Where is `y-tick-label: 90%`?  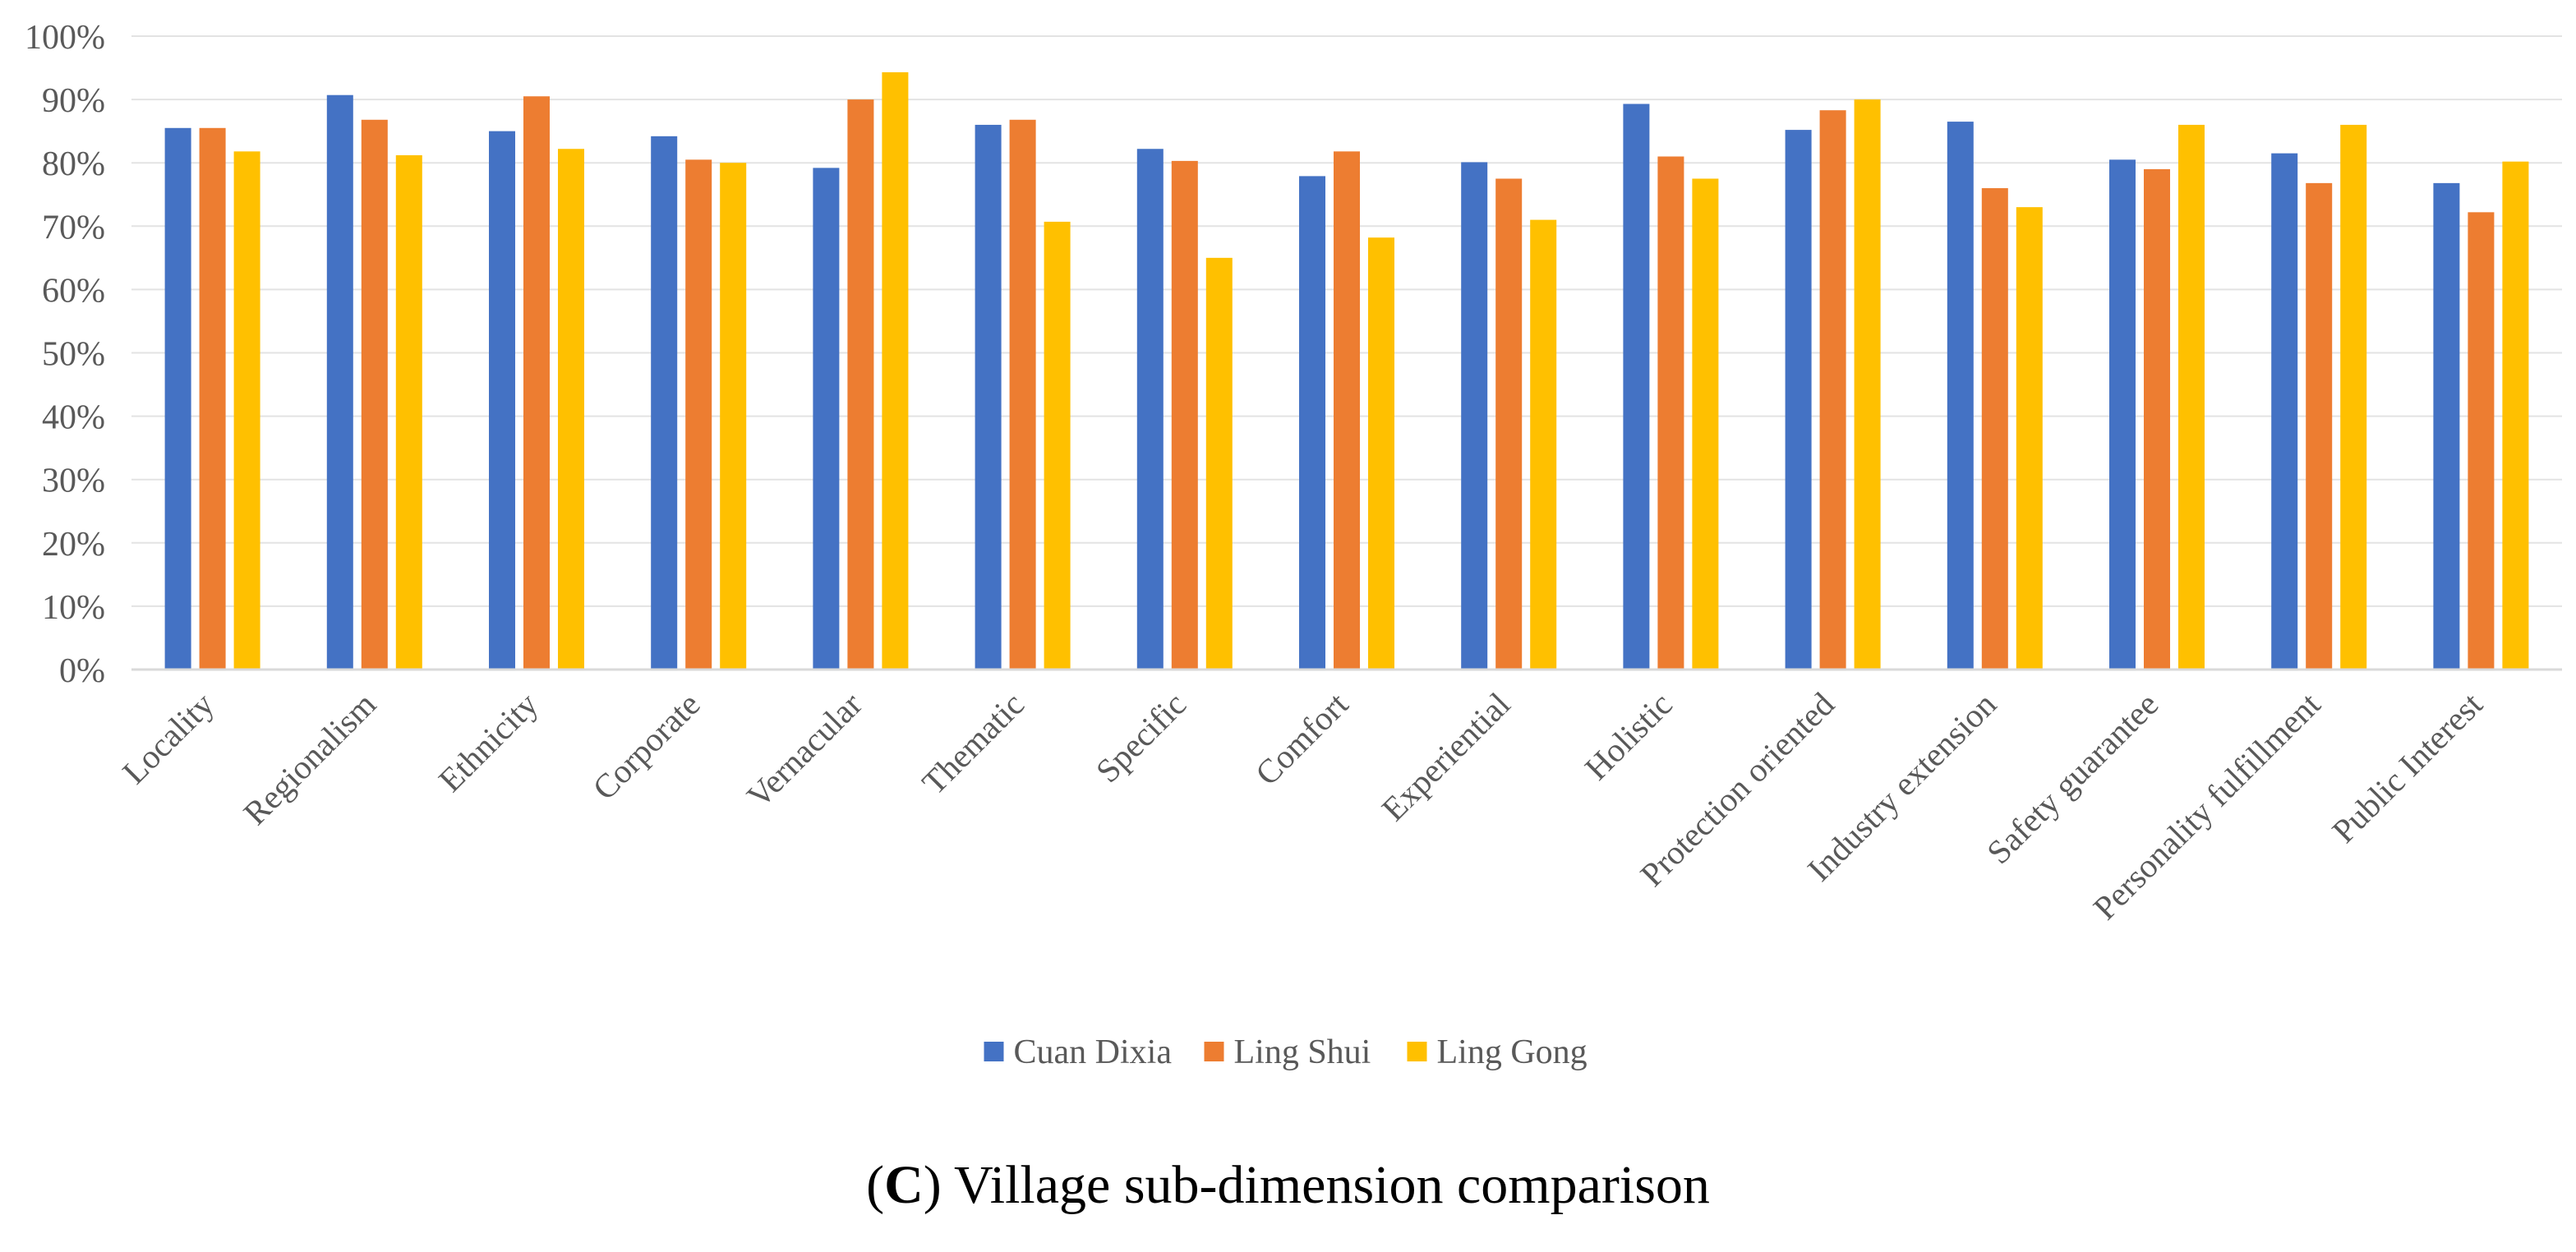 y-tick-label: 90% is located at coordinates (73, 101).